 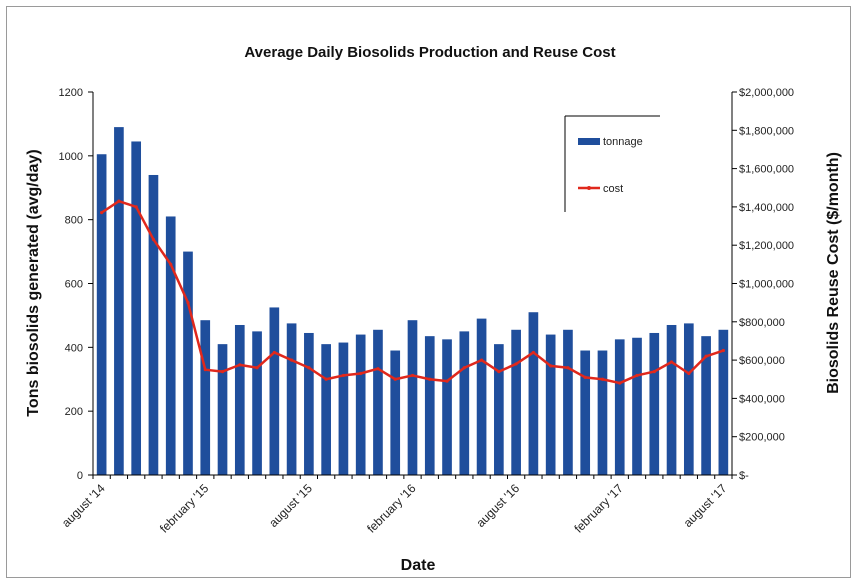 What do you see at coordinates (71, 157) in the screenshot?
I see `y-tick-label: 1000` at bounding box center [71, 157].